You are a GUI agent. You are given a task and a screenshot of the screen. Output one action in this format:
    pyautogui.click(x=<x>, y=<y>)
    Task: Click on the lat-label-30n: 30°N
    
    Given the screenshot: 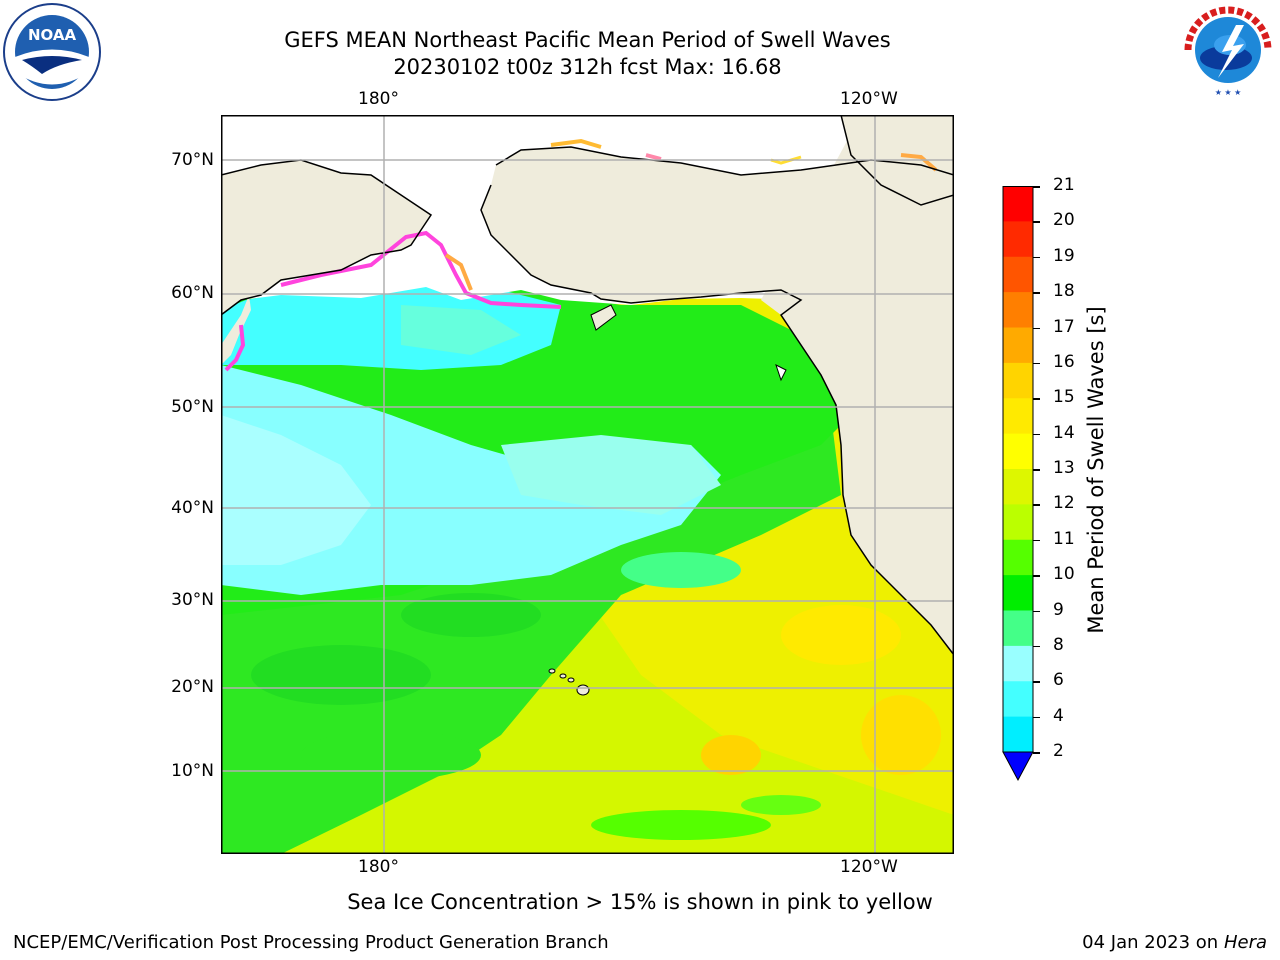 What is the action you would take?
    pyautogui.click(x=192, y=600)
    